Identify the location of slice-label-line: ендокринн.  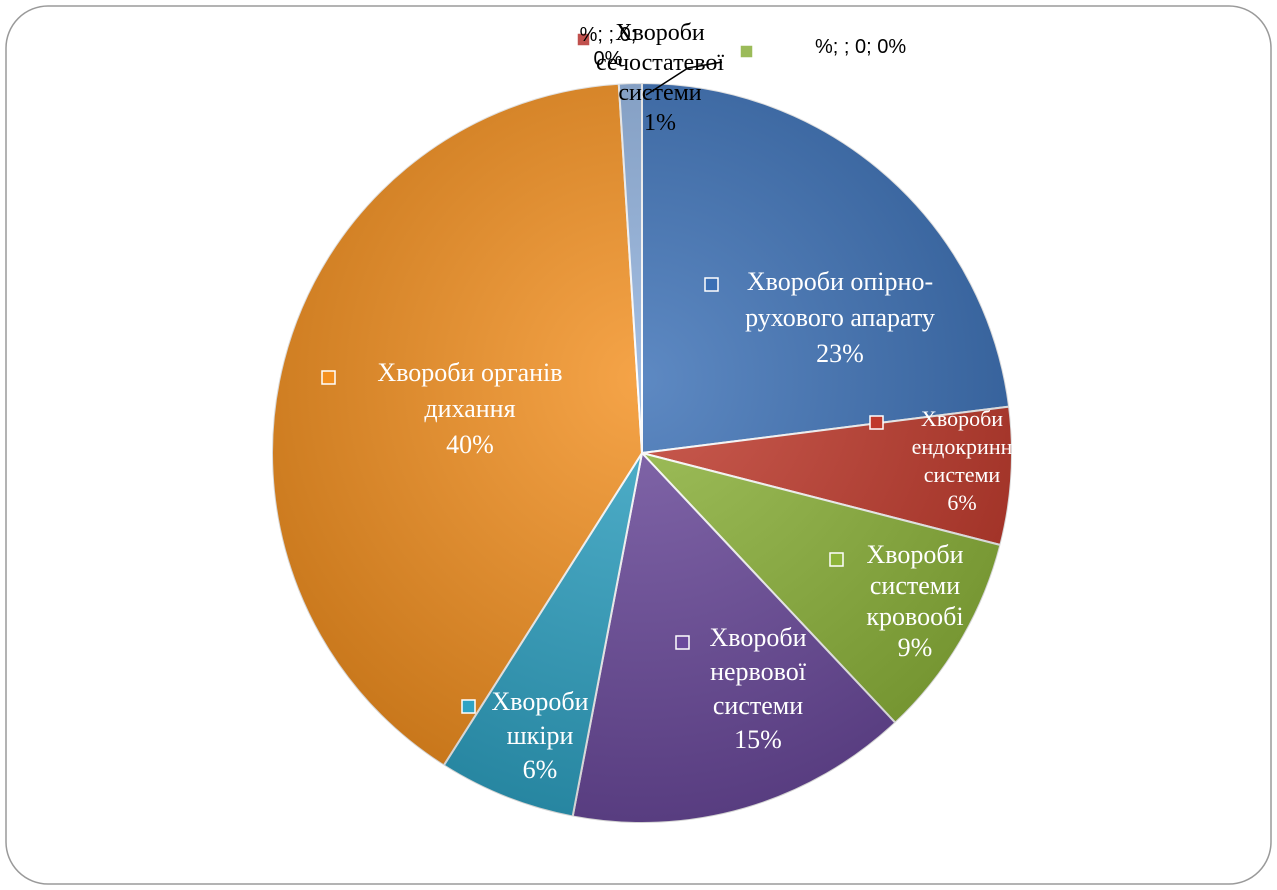
(962, 446).